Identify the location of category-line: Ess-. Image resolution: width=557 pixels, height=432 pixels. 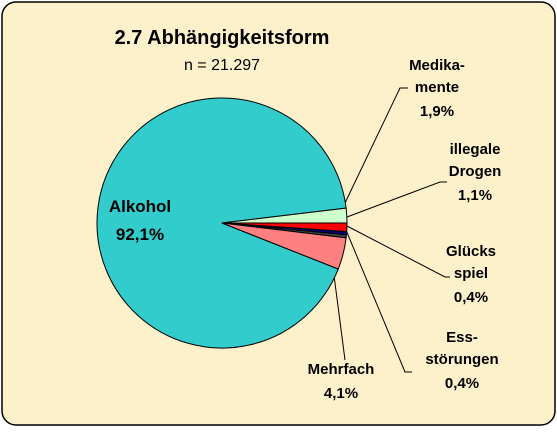
(462, 337).